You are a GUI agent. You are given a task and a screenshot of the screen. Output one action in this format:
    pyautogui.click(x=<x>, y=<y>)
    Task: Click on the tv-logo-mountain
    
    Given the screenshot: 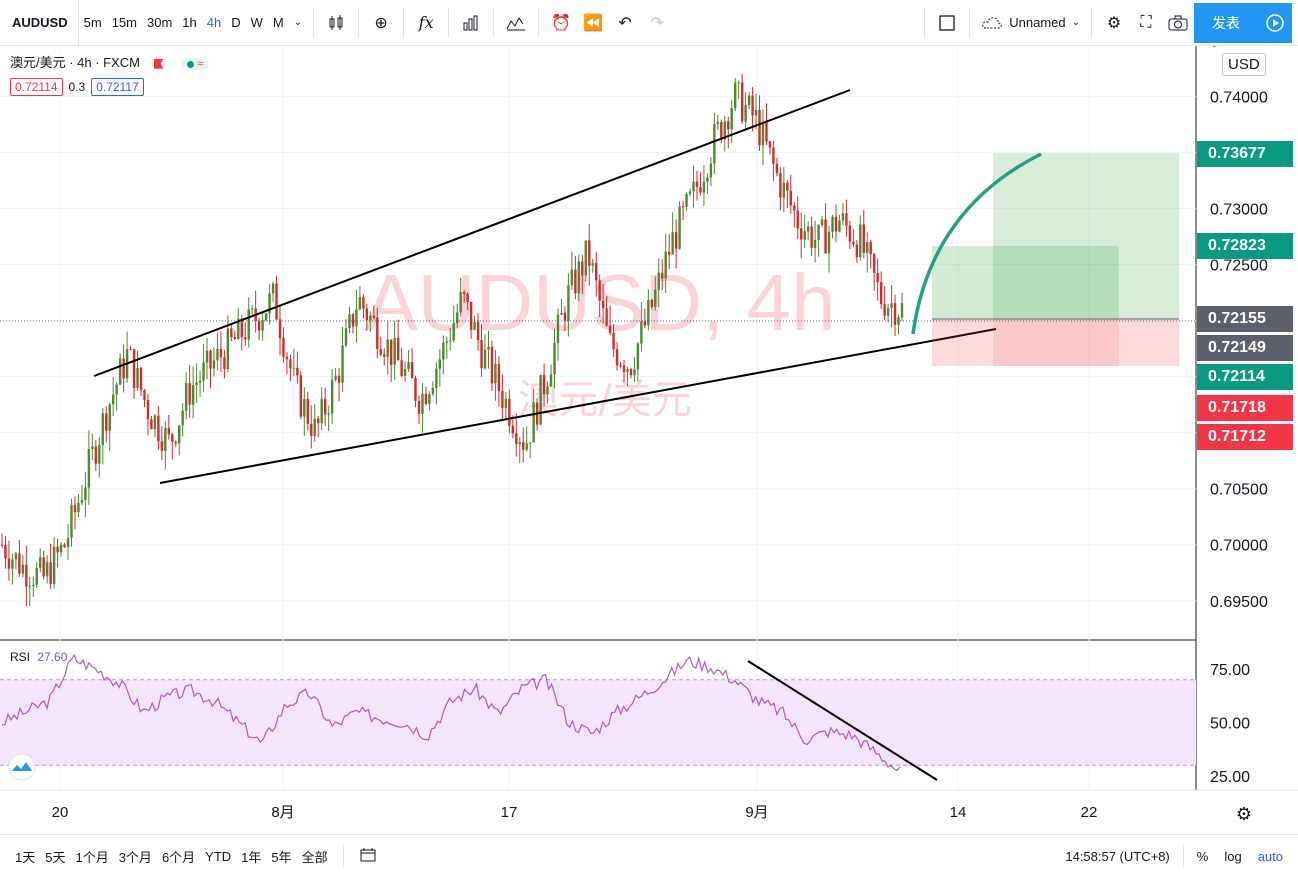 What is the action you would take?
    pyautogui.click(x=22, y=766)
    